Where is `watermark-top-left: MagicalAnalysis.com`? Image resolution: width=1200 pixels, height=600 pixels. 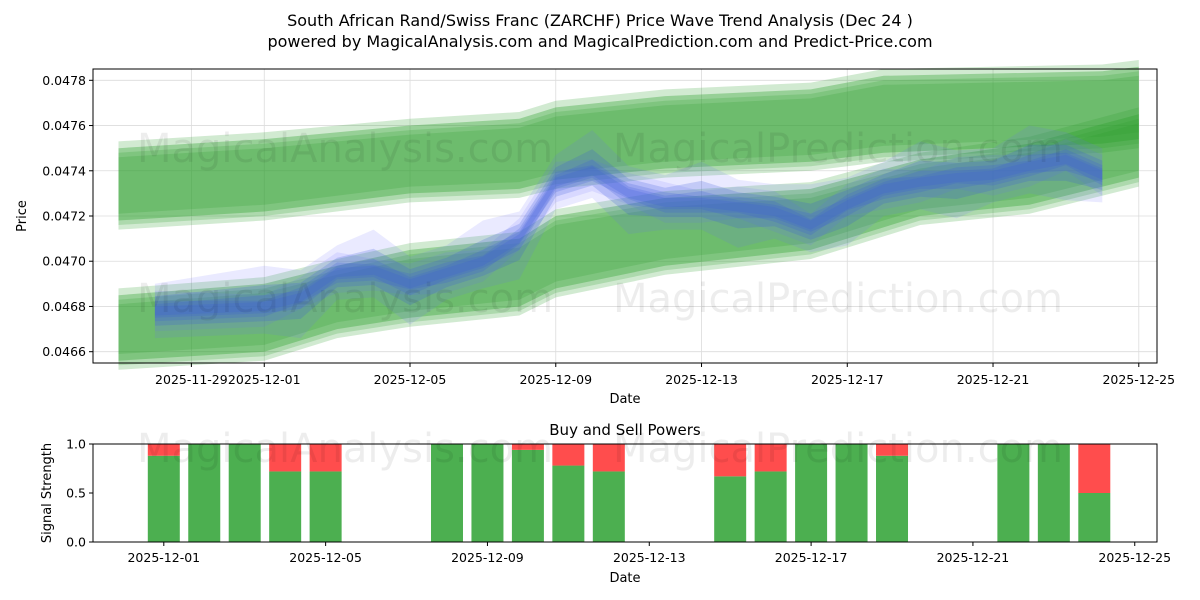
watermark-top-left: MagicalAnalysis.com is located at coordinates (345, 149).